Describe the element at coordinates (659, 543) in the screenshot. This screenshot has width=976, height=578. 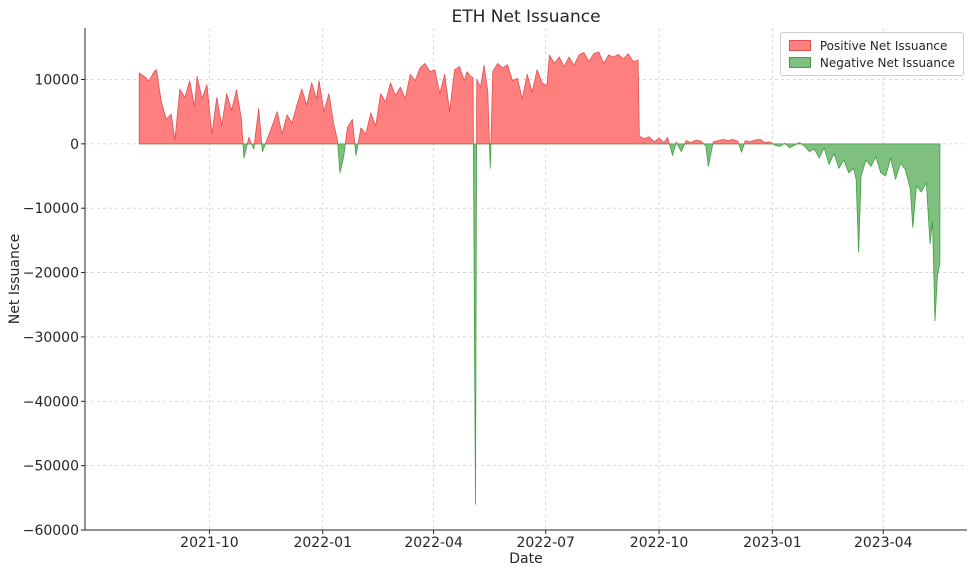
I see `x-tick-label: 2022-10` at that location.